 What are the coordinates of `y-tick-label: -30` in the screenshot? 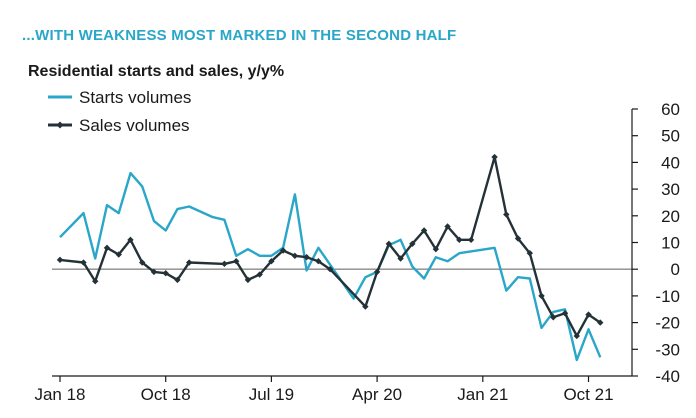 It's located at (667, 349).